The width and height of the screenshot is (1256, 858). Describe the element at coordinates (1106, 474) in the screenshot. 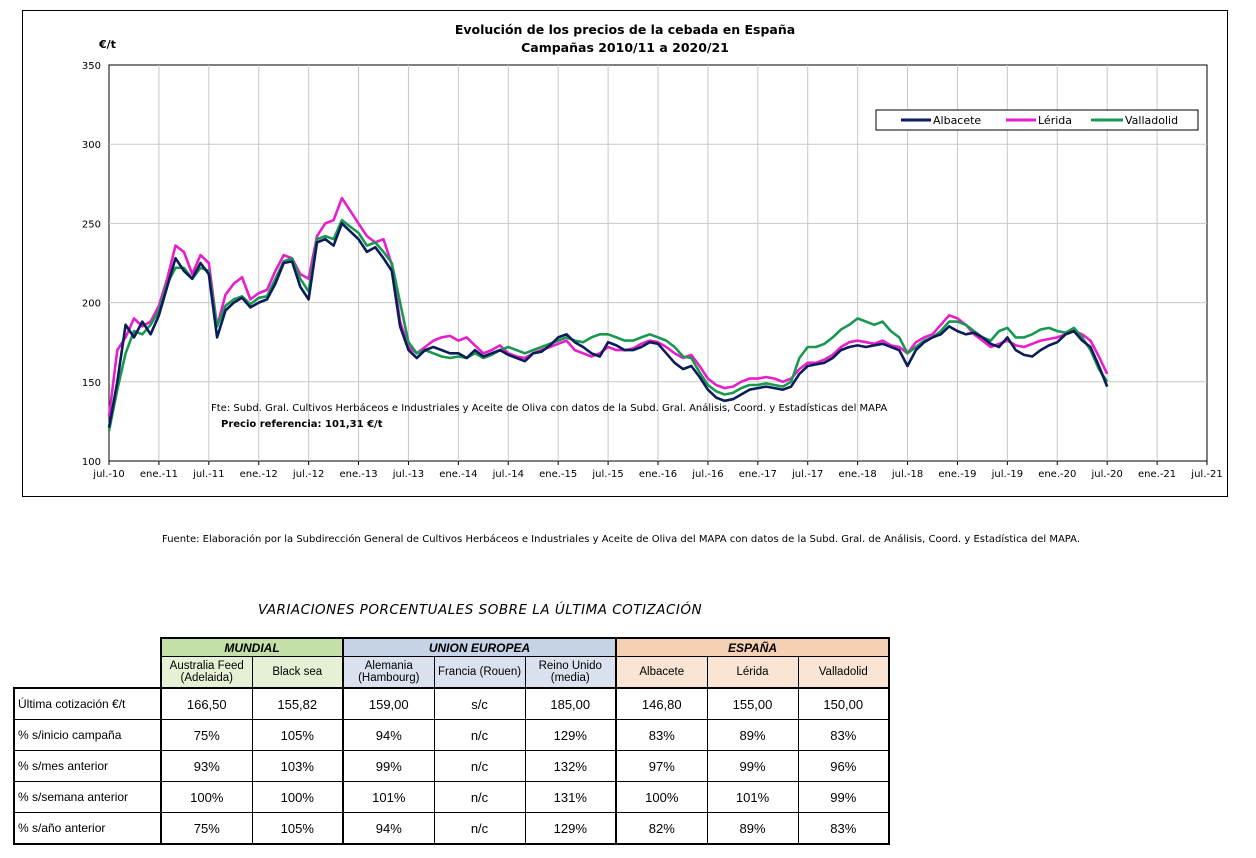

I see `x-tick-label: jul.-20` at that location.